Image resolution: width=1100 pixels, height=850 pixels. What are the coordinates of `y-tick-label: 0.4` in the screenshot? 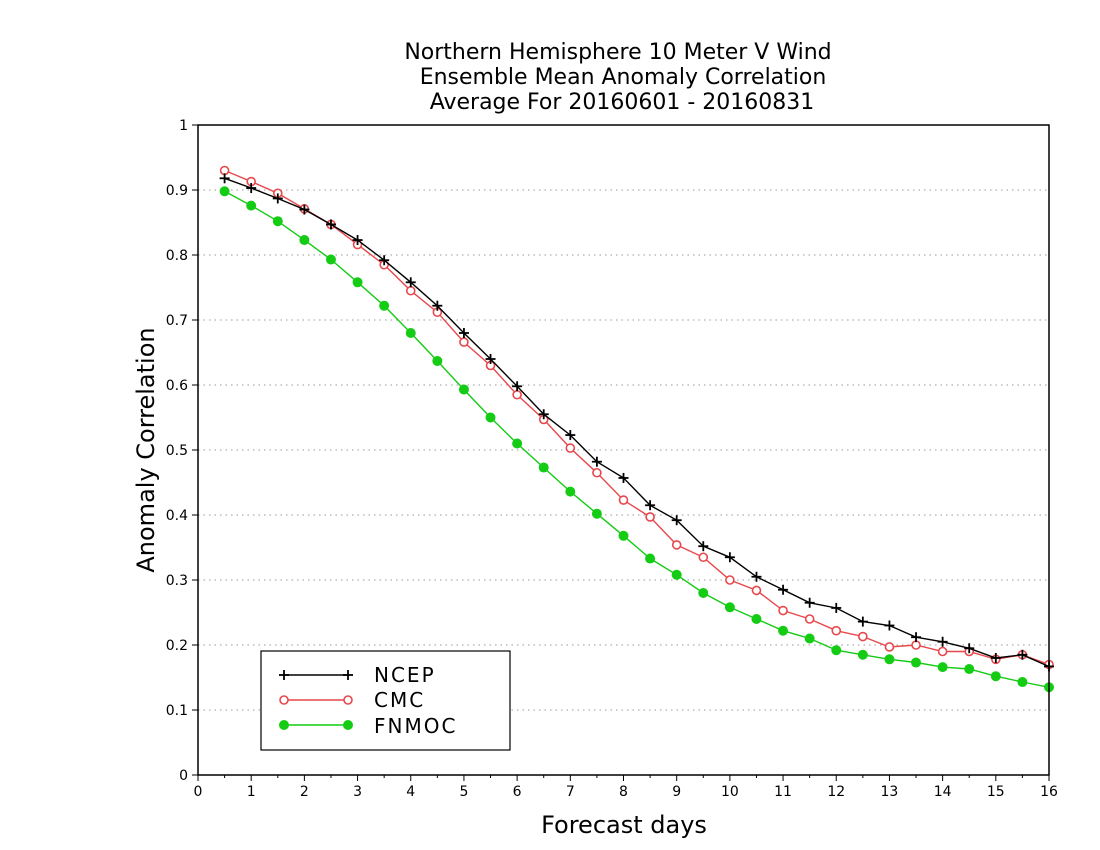 It's located at (177, 516).